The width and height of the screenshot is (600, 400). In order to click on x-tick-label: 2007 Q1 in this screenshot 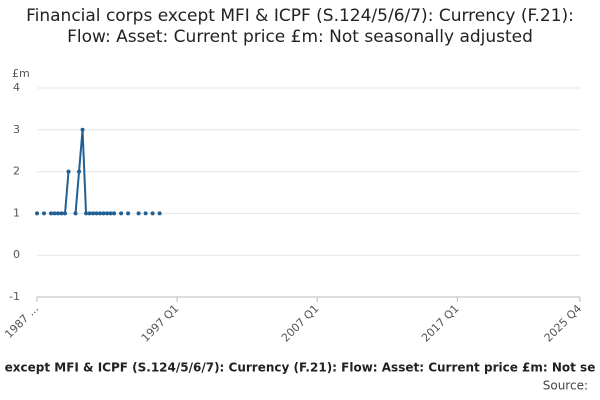, I will do `click(300, 323)`.